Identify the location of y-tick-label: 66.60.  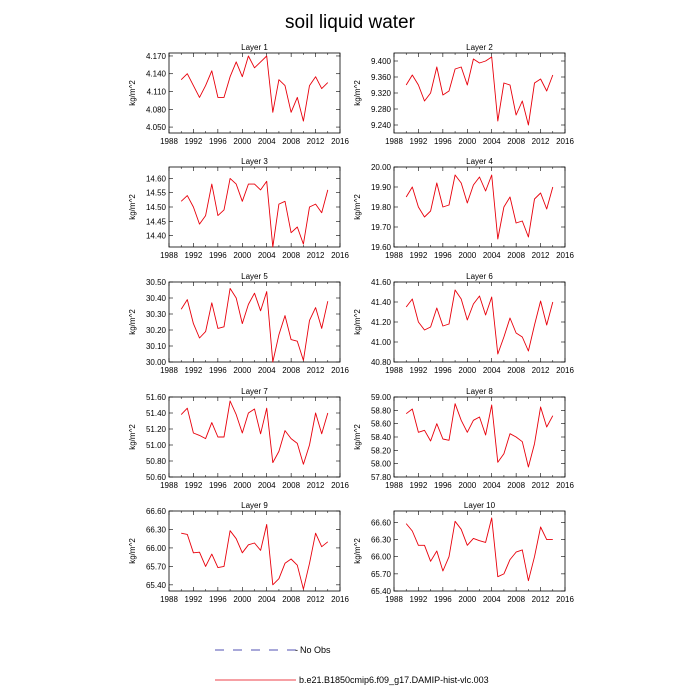
(156, 511).